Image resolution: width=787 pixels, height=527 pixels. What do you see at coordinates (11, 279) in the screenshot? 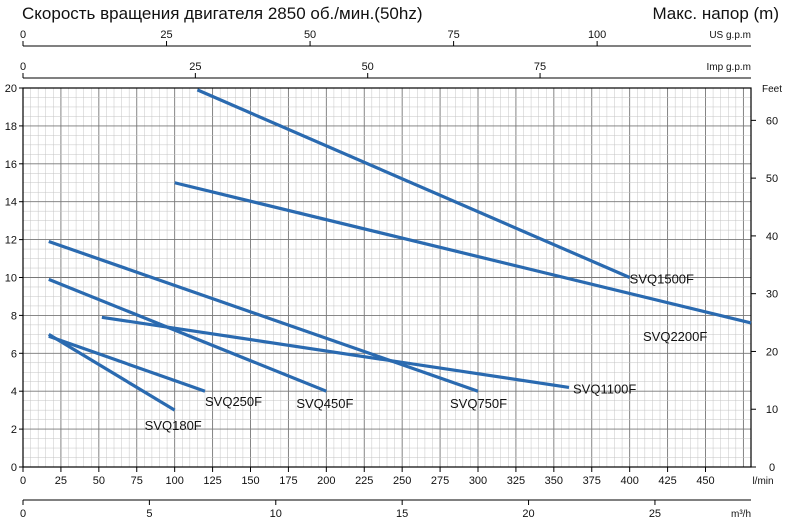
I see `y-tick-label: 10` at bounding box center [11, 279].